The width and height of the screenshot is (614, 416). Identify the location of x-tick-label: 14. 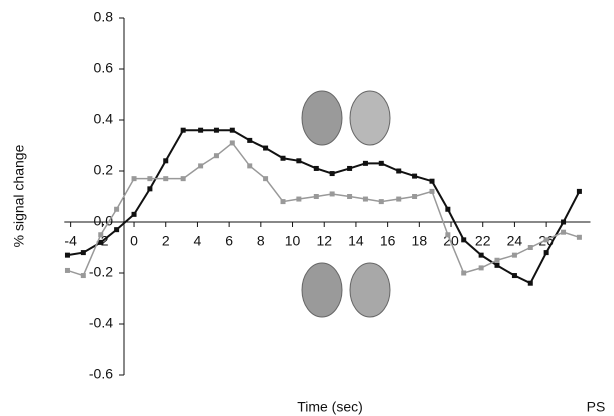
(356, 241).